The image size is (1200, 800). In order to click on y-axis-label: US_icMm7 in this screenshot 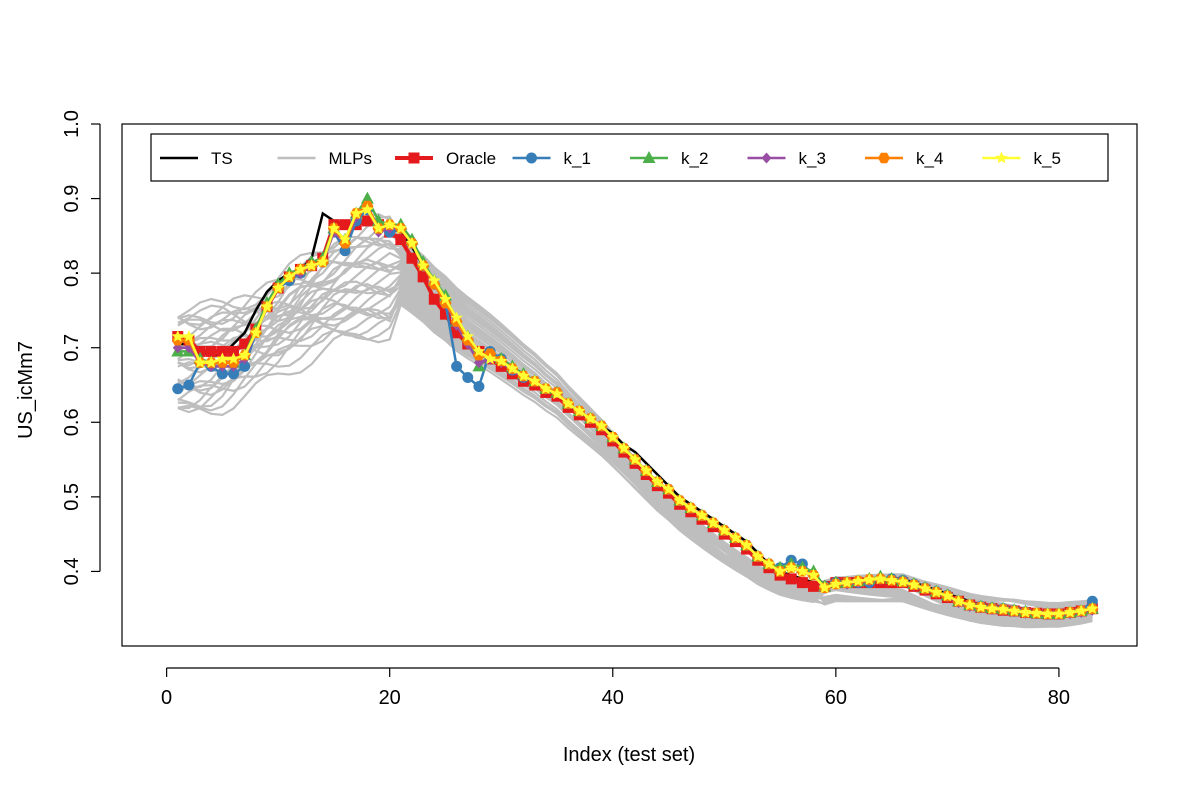, I will do `click(26, 390)`.